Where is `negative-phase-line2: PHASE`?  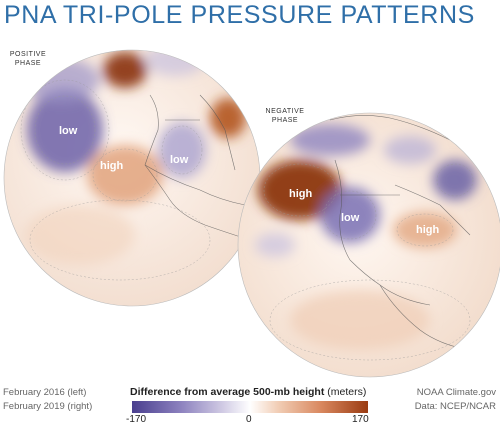 negative-phase-line2: PHASE is located at coordinates (285, 120).